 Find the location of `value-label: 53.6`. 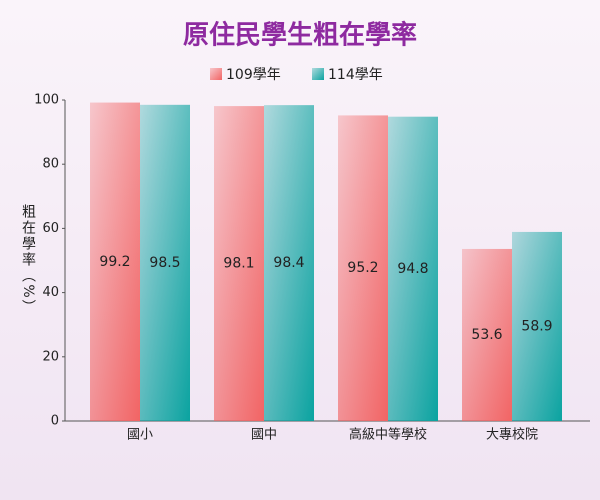

value-label: 53.6 is located at coordinates (486, 335).